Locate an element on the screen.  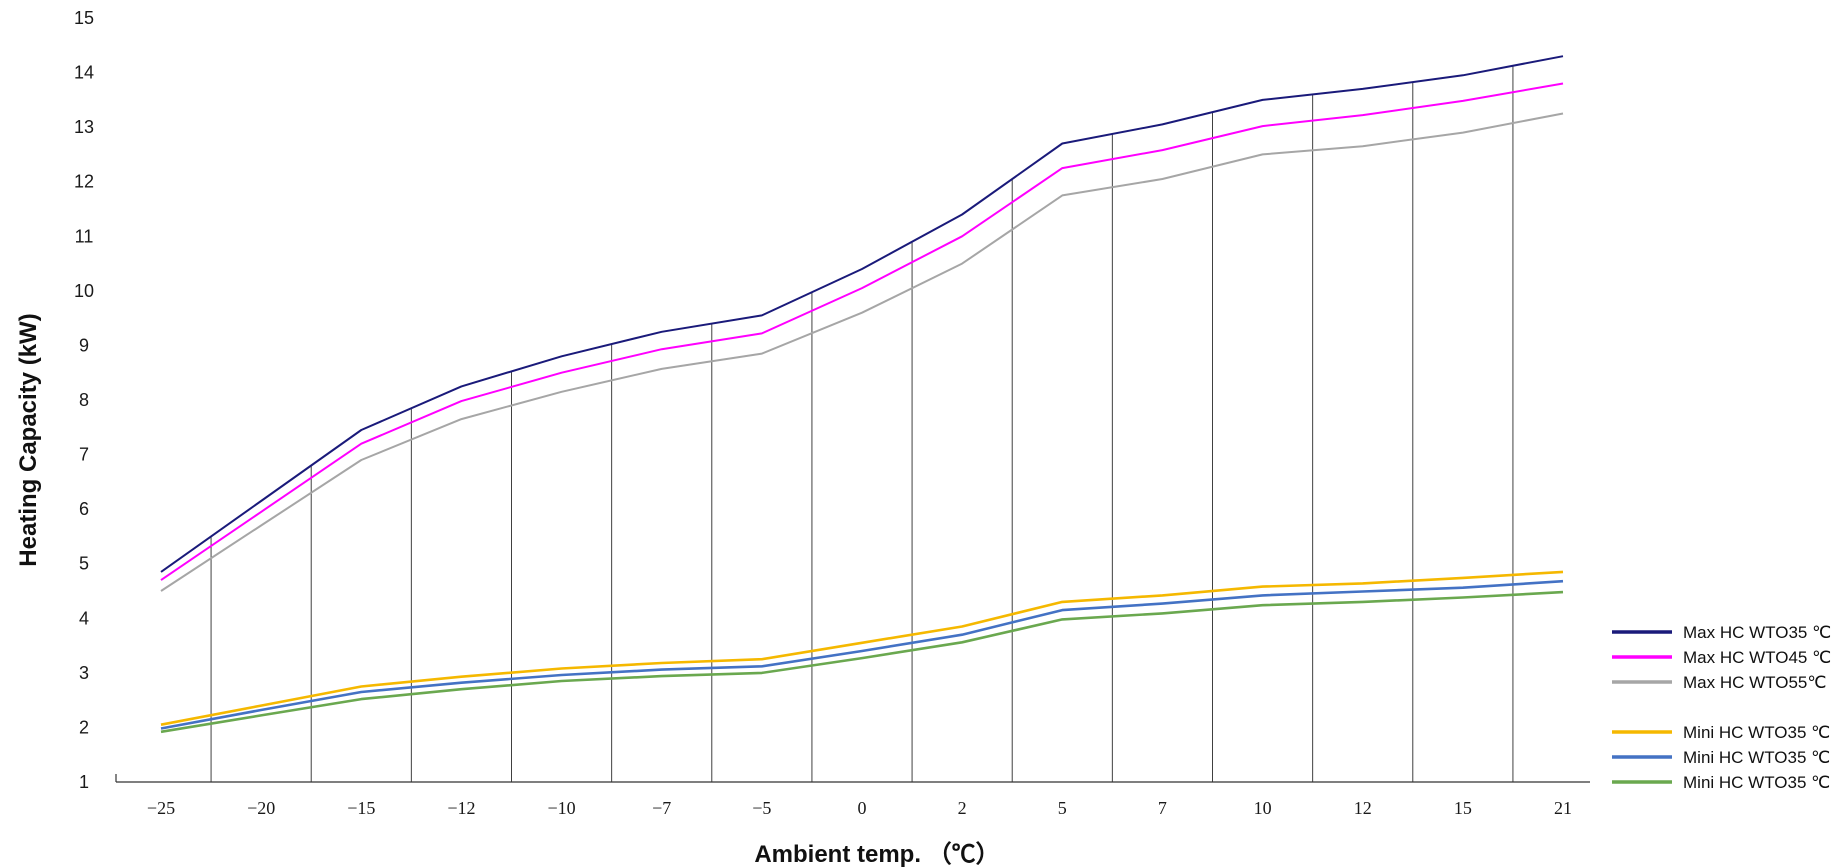
y-tick-label: 12 is located at coordinates (84, 182).